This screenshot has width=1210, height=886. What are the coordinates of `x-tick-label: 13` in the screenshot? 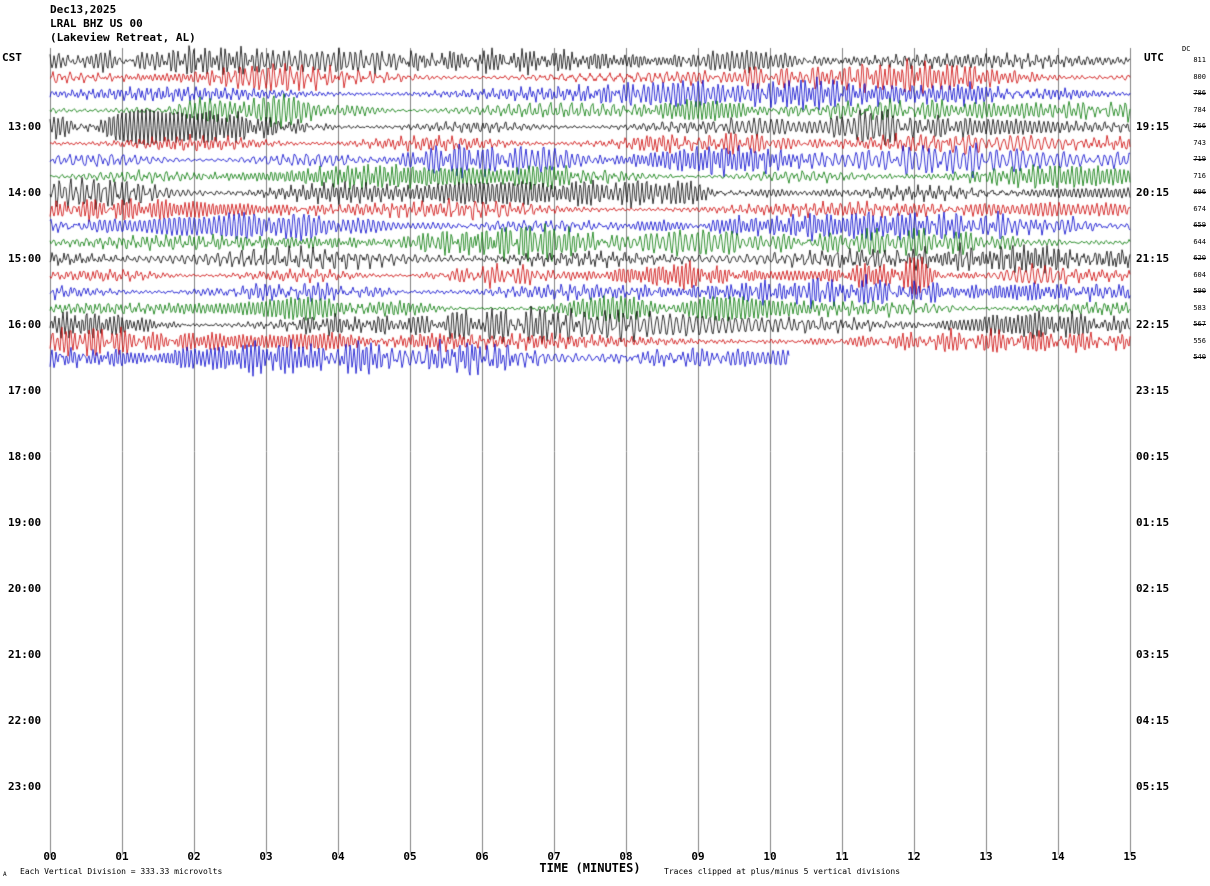 It's located at (986, 856).